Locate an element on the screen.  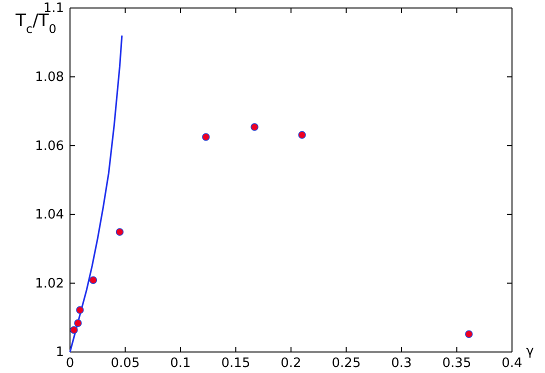
x-tick-label: 0.35 is located at coordinates (457, 364).